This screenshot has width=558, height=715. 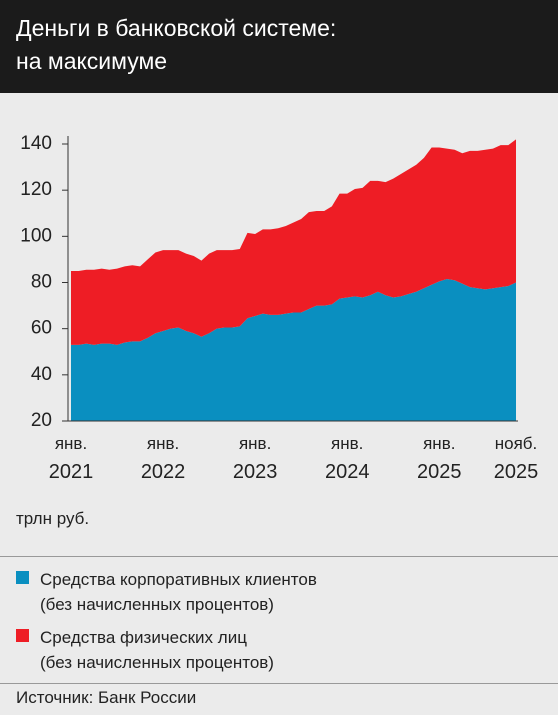 What do you see at coordinates (53, 518) in the screenshot?
I see `unit-label: трлн руб.` at bounding box center [53, 518].